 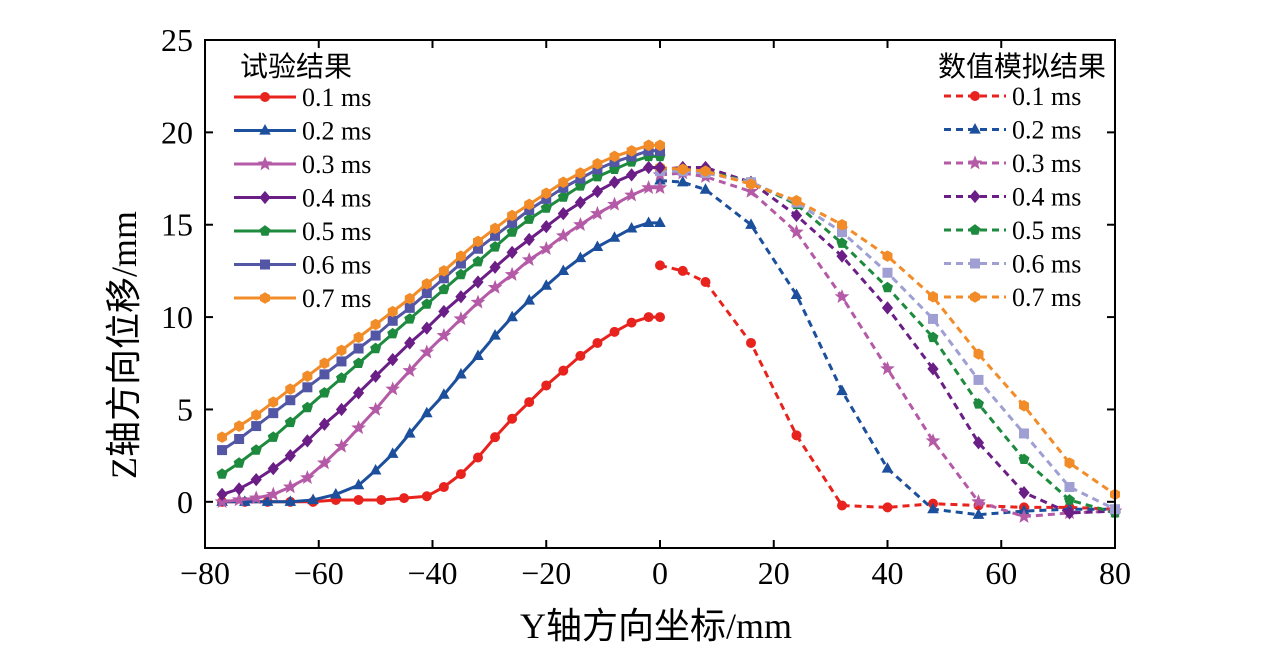 I want to click on y-tick-label: 15, so click(x=177, y=225).